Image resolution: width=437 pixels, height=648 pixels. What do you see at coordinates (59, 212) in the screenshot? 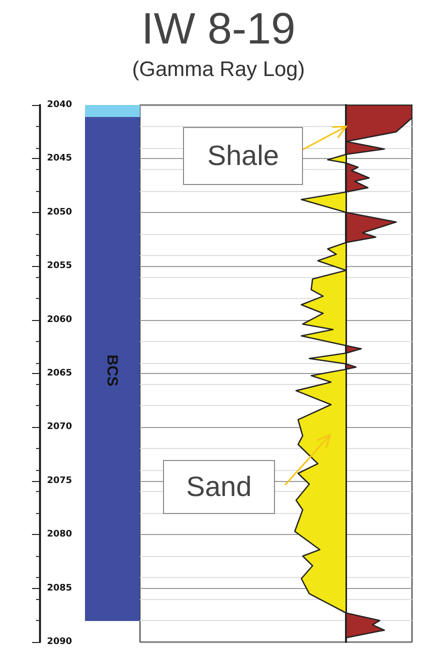
I see `y-tick-label: 2050` at bounding box center [59, 212].